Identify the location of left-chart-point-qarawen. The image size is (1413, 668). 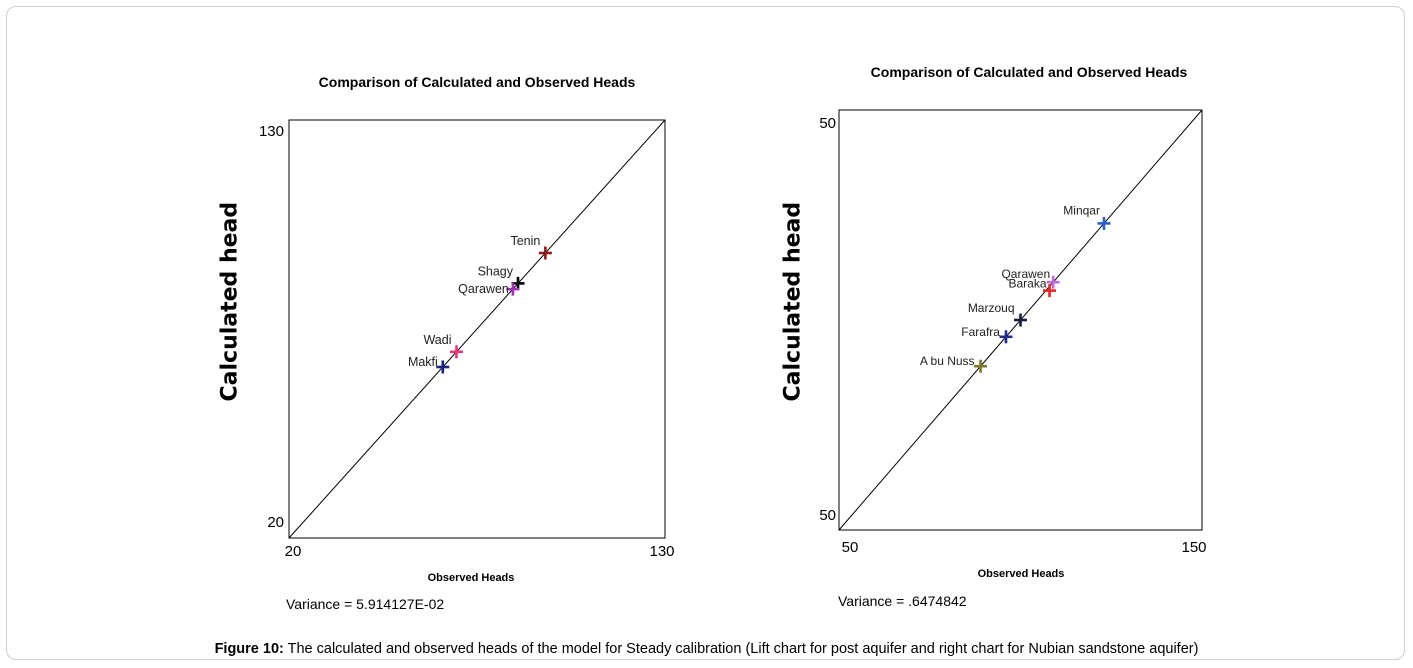
(513, 289).